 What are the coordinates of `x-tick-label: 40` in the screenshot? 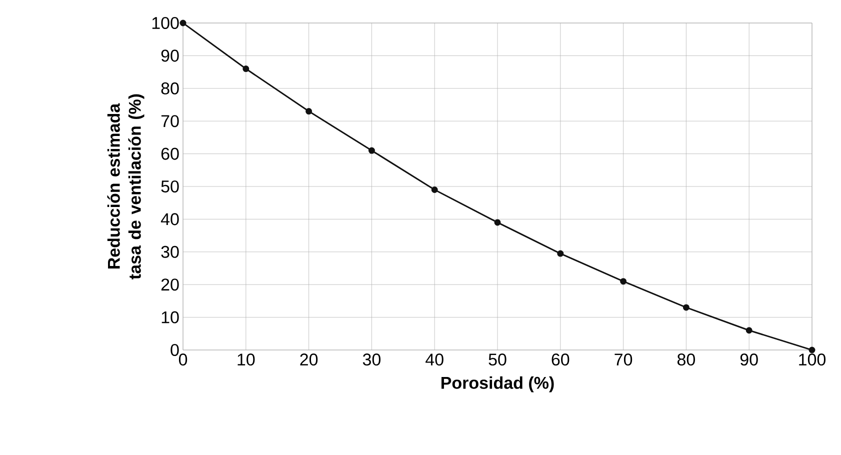 It's located at (435, 360).